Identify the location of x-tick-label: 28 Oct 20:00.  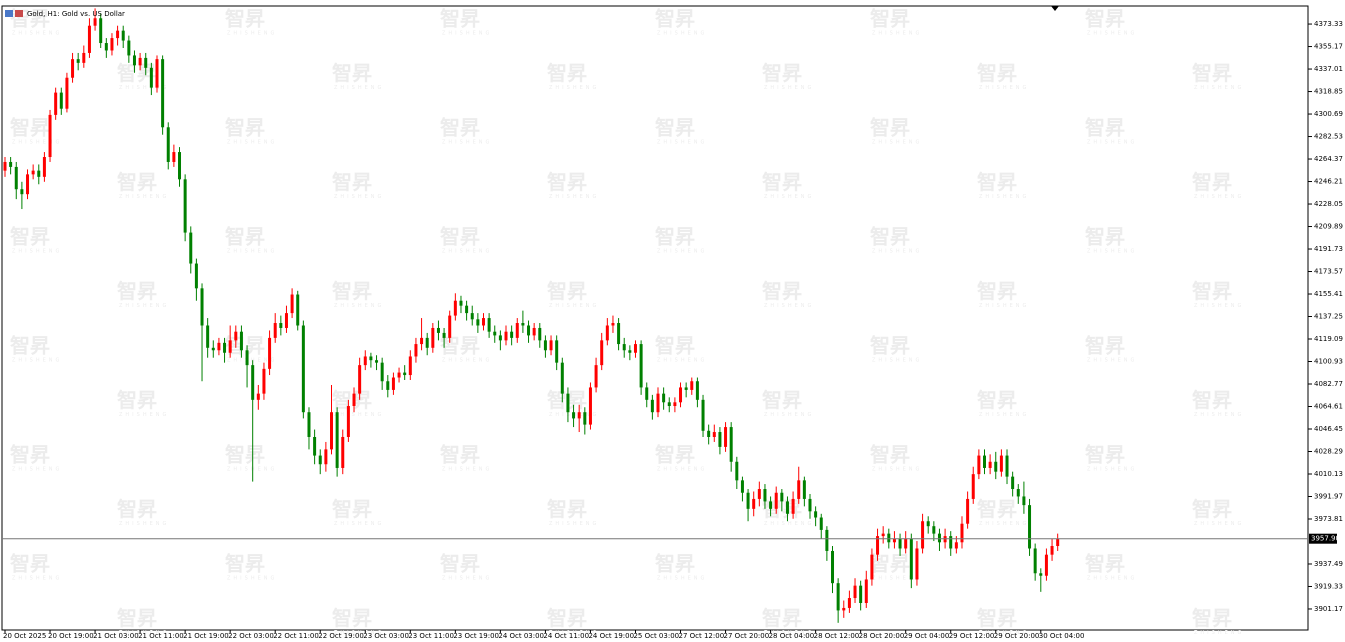
(882, 636).